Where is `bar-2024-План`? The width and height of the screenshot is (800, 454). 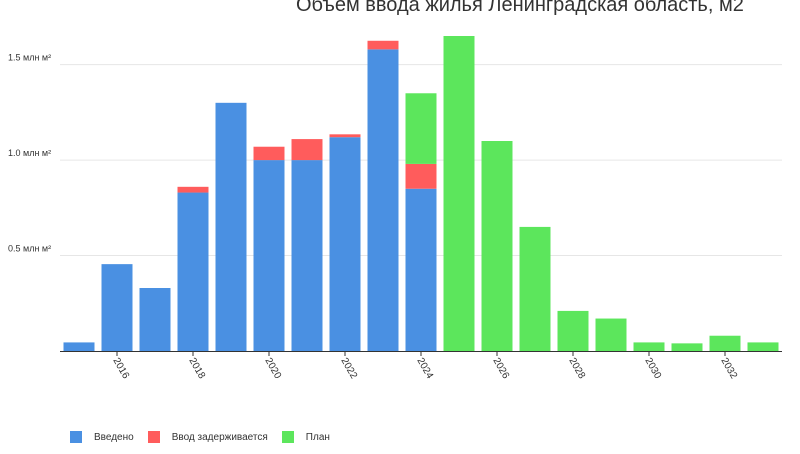
bar-2024-План is located at coordinates (421, 128).